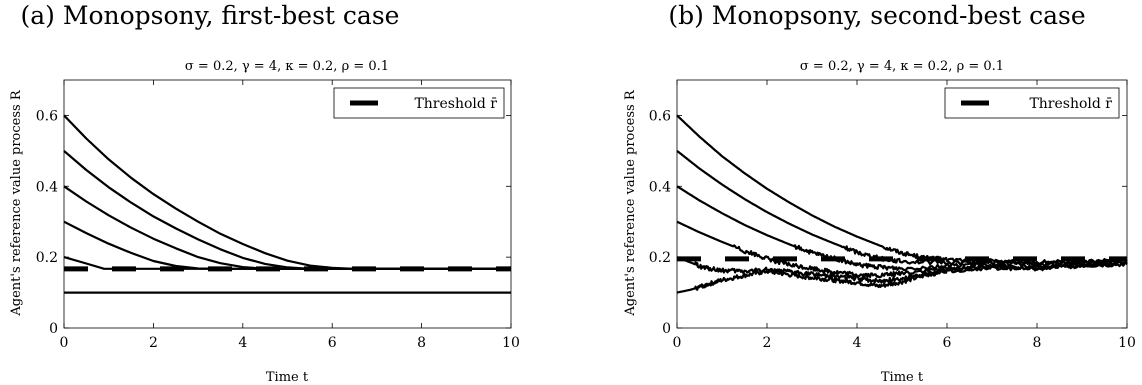  Describe the element at coordinates (16, 202) in the screenshot. I see `panel-a-ylabel: Agent's reference value process R` at that location.